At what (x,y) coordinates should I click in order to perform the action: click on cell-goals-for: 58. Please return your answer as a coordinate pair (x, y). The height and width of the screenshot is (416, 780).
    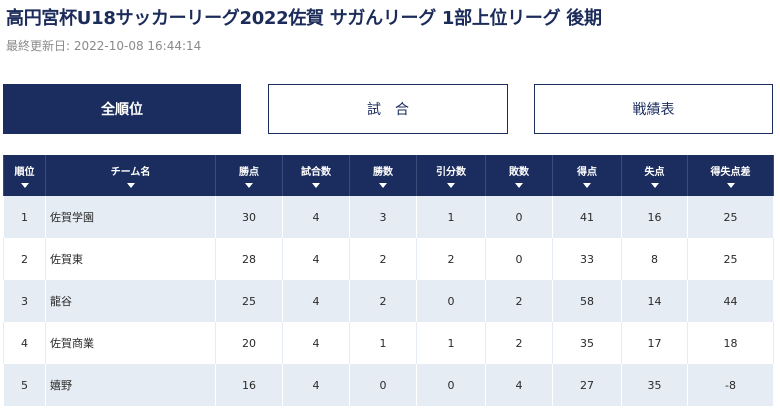
    Looking at the image, I should click on (587, 301).